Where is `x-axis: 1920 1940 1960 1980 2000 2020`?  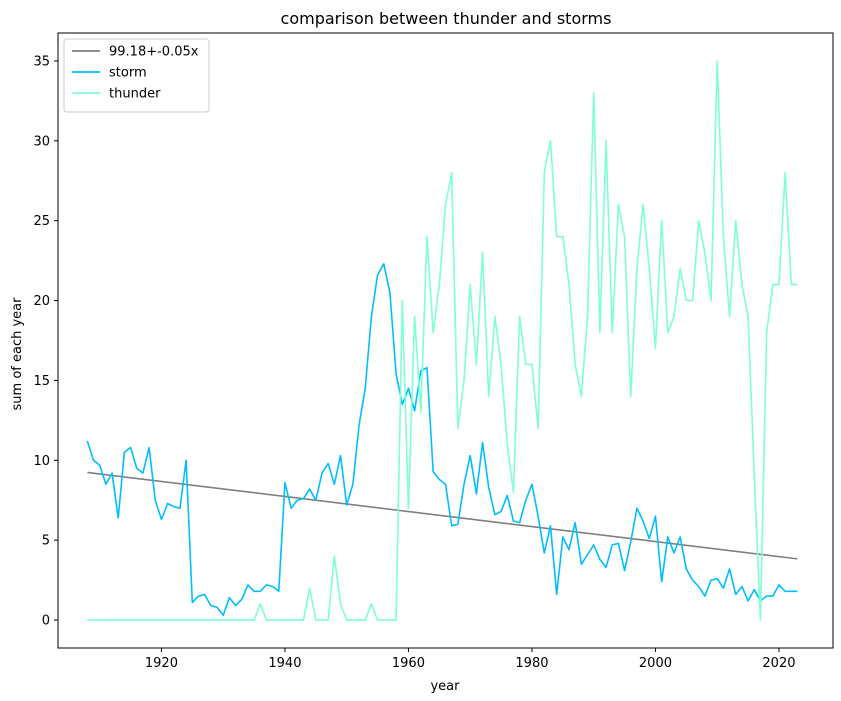
x-axis: 1920 1940 1960 1980 2000 2020 is located at coordinates (470, 659).